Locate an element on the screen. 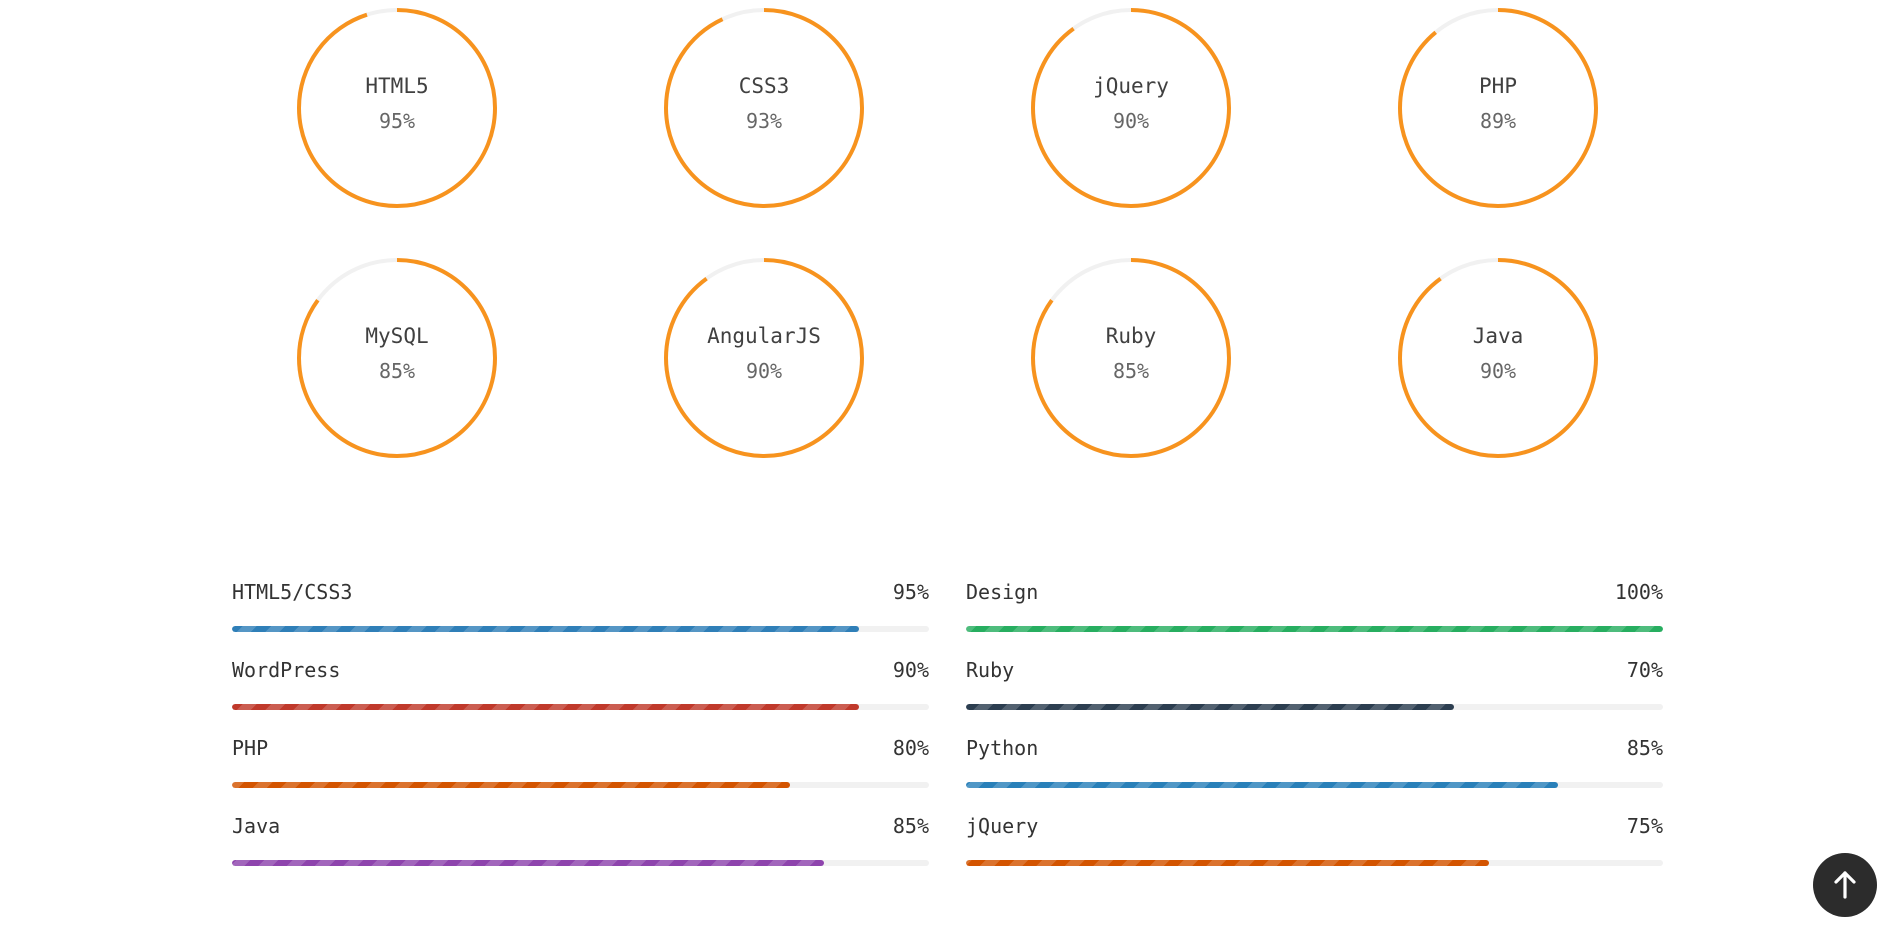  skill-bar-label: Python is located at coordinates (1002, 748).